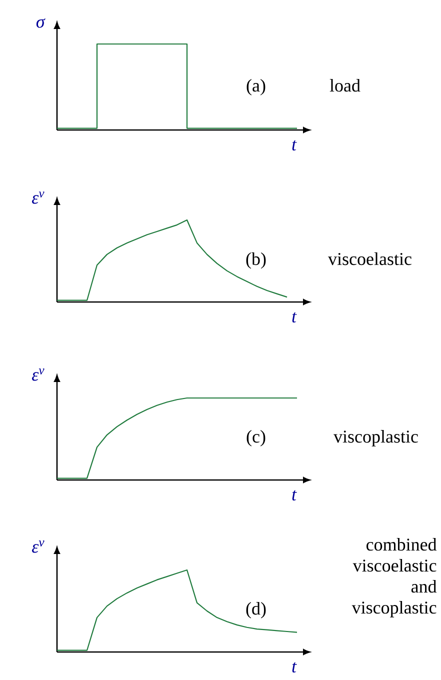 This screenshot has width=441, height=680. Describe the element at coordinates (256, 438) in the screenshot. I see `annotation: (c)` at that location.